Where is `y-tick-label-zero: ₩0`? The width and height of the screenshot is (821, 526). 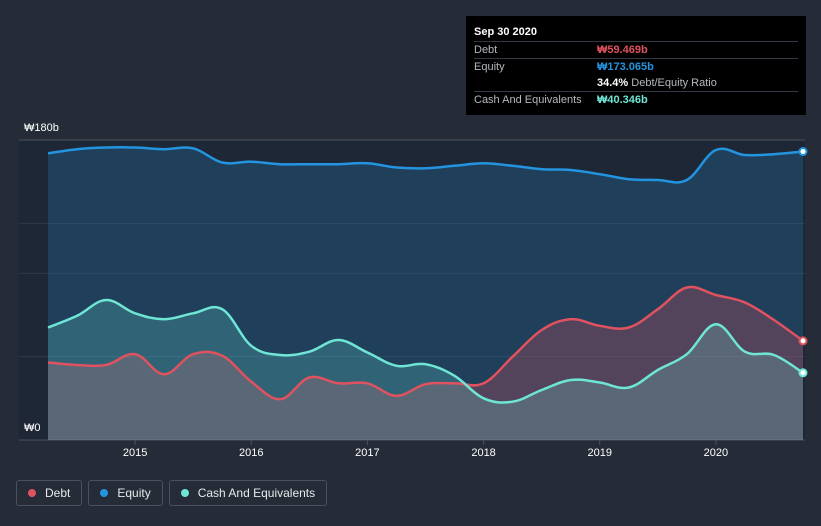
y-tick-label-zero: ₩0 is located at coordinates (32, 428).